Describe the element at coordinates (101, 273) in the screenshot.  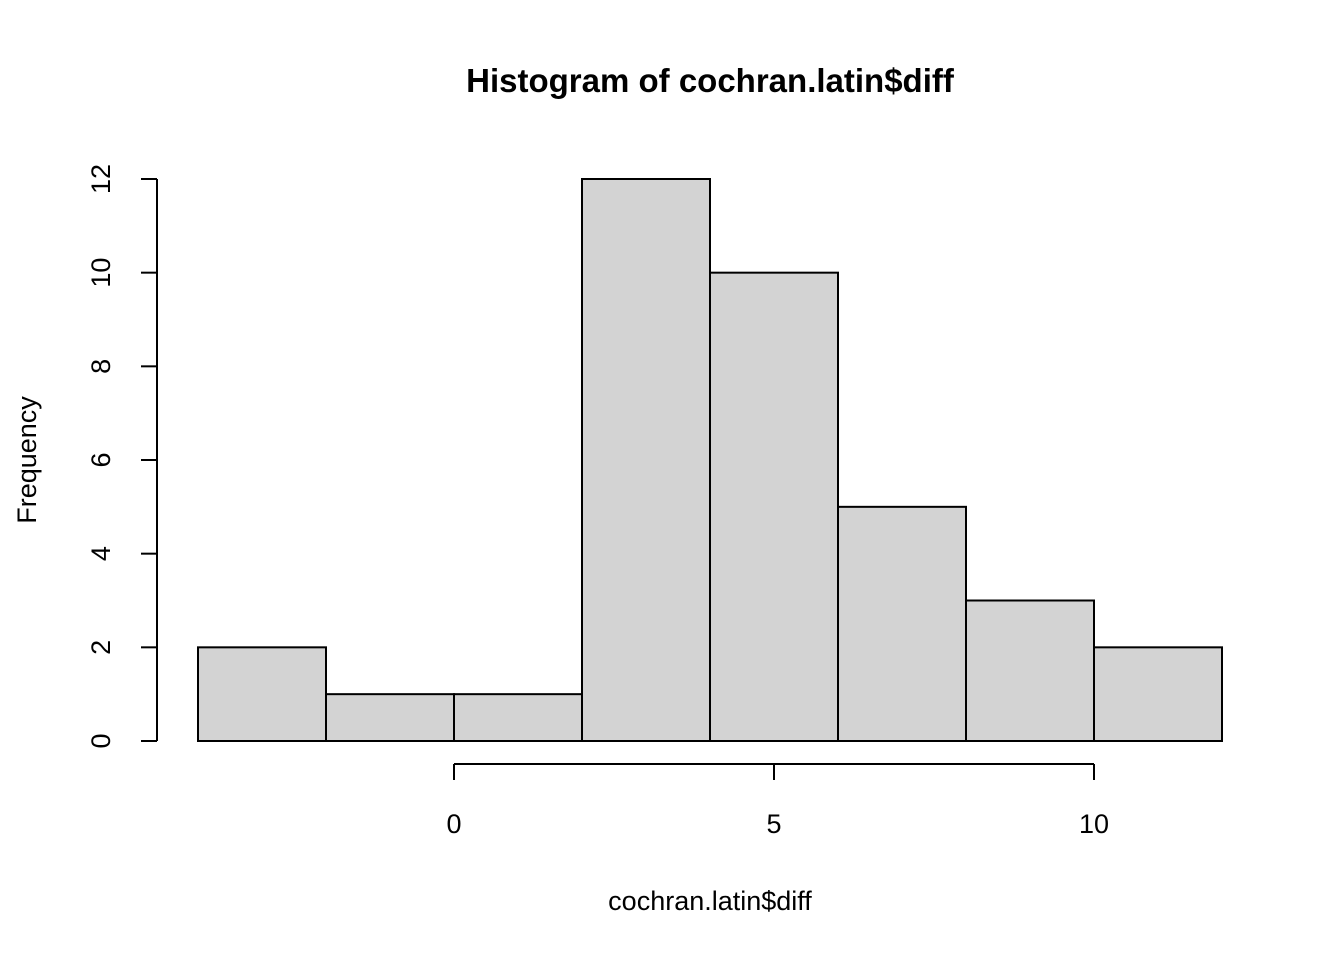
I see `y-tick-label-10: 10` at that location.